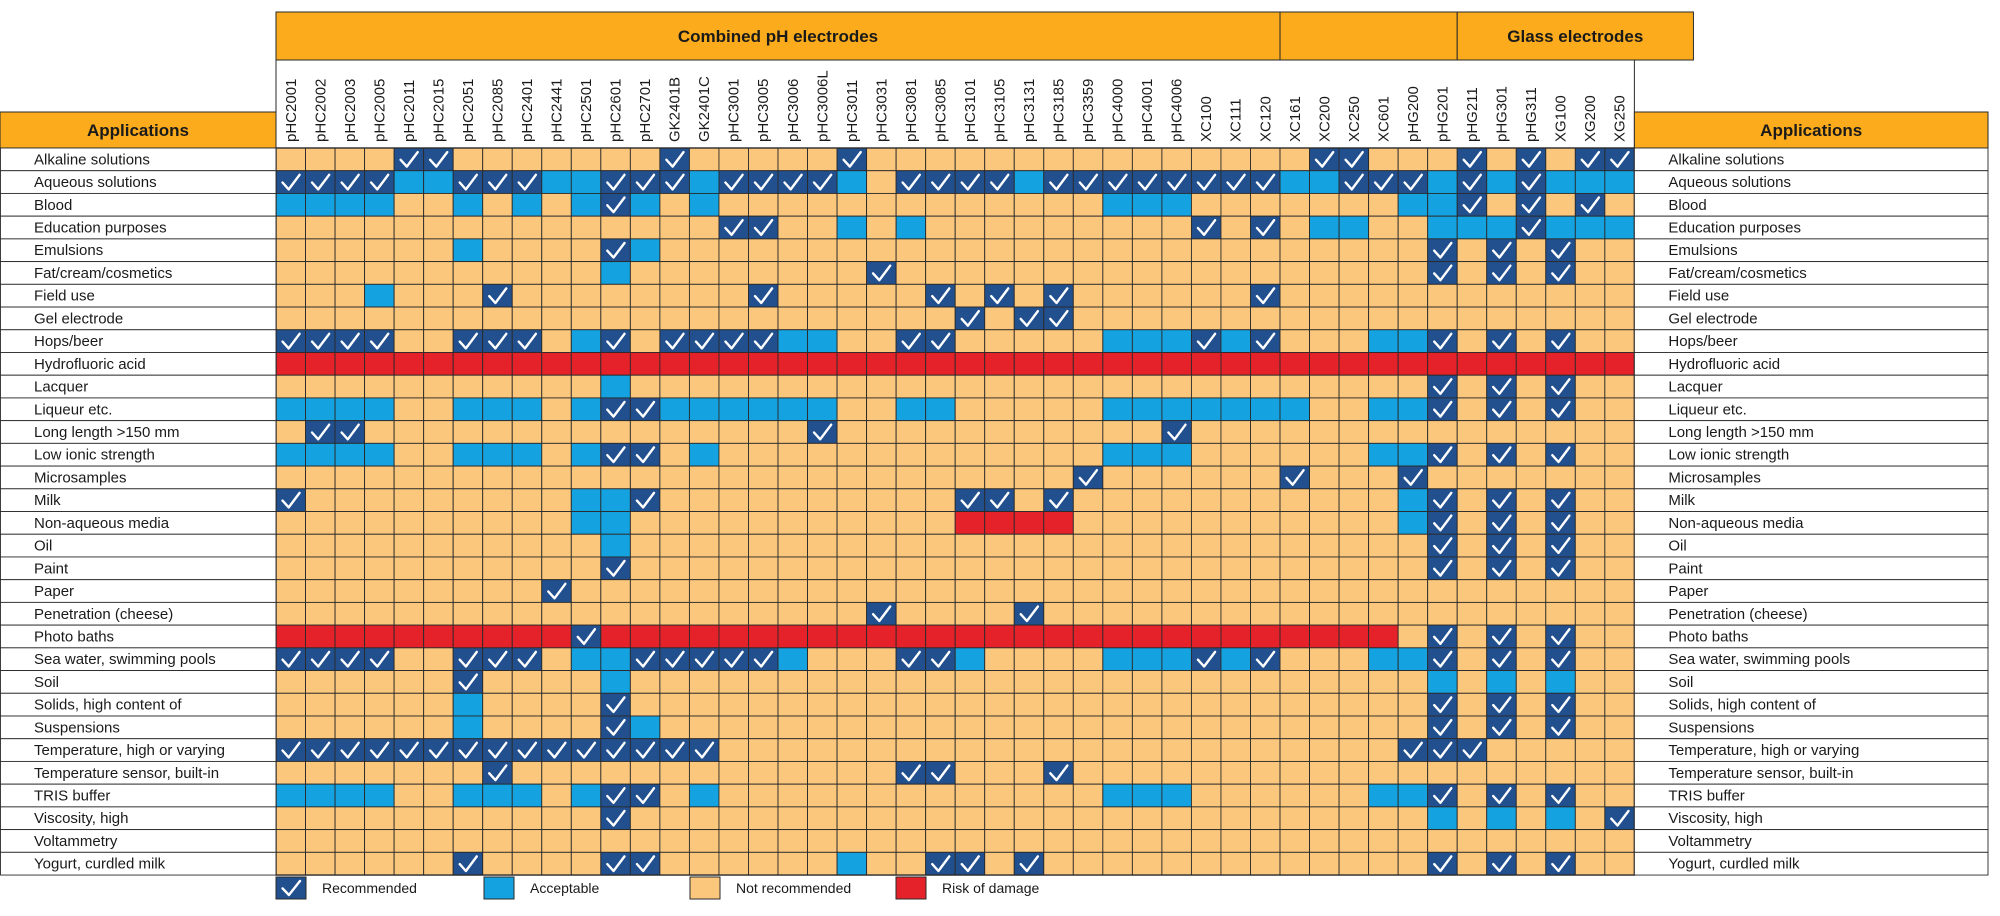 Image resolution: width=2000 pixels, height=916 pixels. What do you see at coordinates (1235, 364) in the screenshot?
I see `cell-D` at bounding box center [1235, 364].